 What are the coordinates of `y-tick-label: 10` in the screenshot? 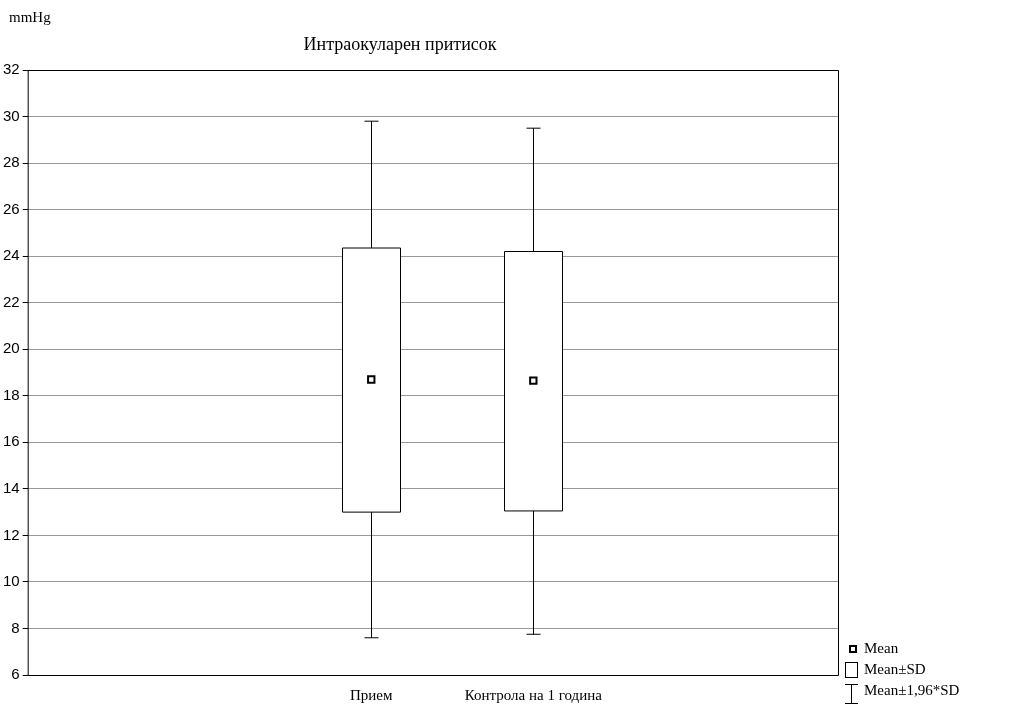 It's located at (11, 581).